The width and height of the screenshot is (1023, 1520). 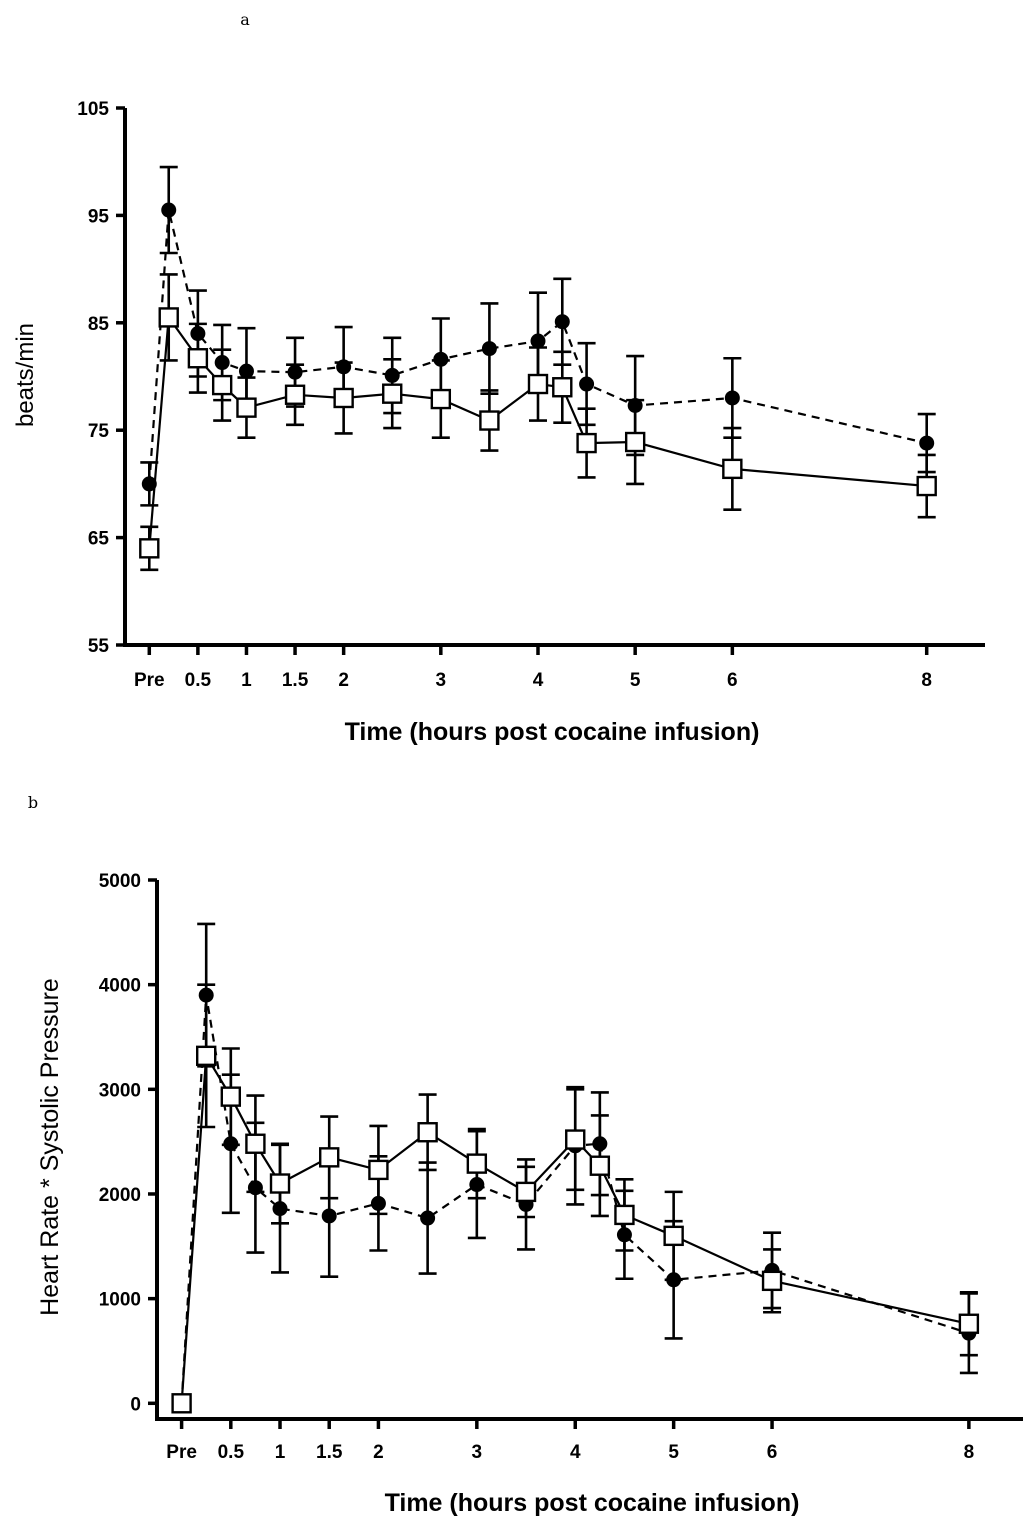 I want to click on panel-a-y-ticks: 55 65 75 85 95 105, so click(x=101, y=378).